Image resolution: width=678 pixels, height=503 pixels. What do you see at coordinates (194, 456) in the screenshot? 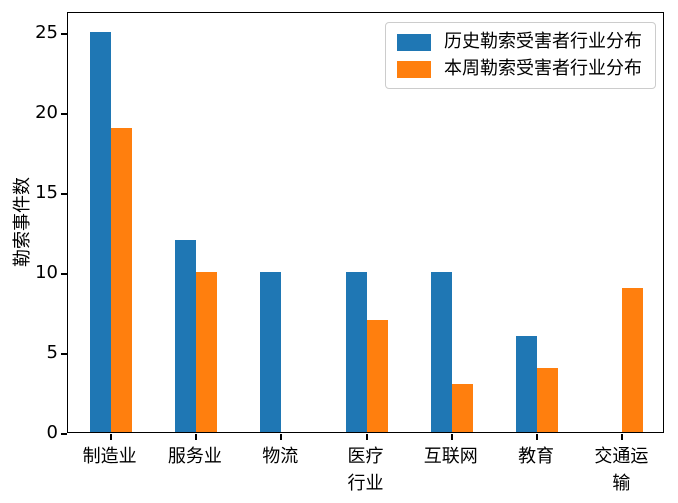
I see `x-tick-label: 服务业` at bounding box center [194, 456].